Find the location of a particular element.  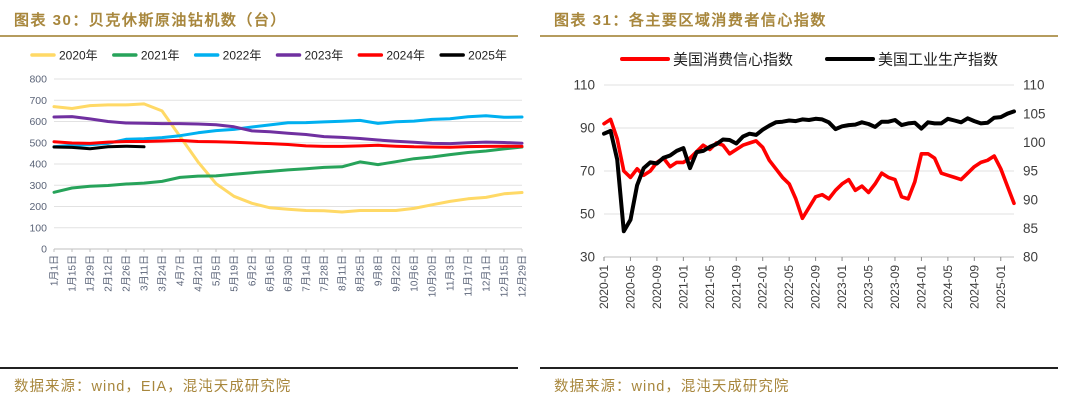

y-axis-left-label: 70 is located at coordinates (587, 171).